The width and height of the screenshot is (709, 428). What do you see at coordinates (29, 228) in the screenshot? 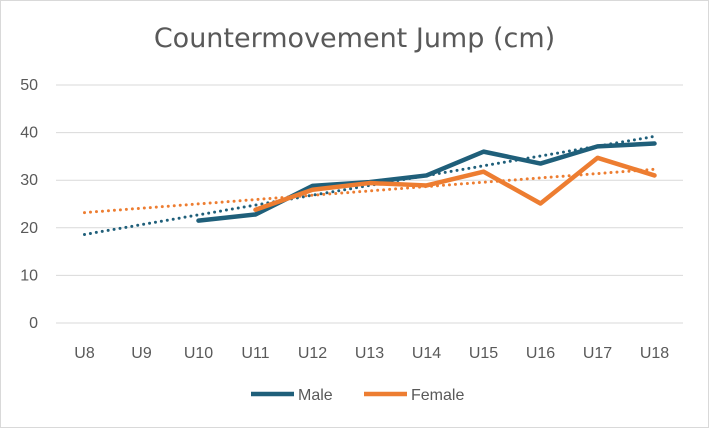
I see `y-tick-label-20: 20` at bounding box center [29, 228].